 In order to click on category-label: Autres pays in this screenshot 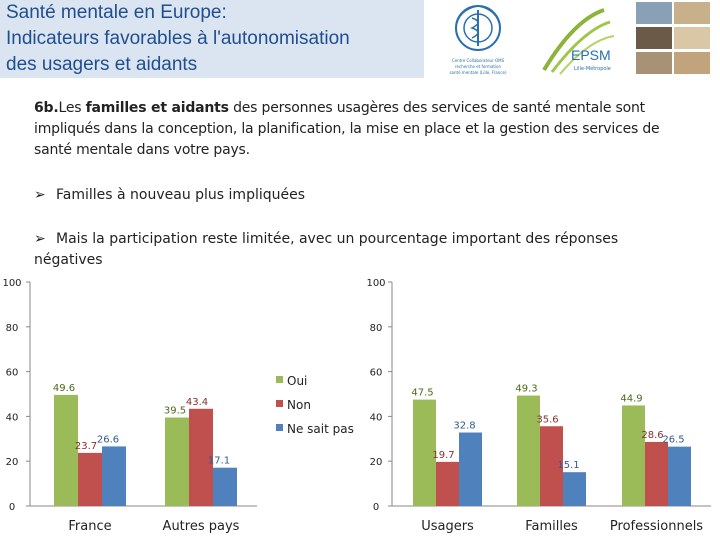, I will do `click(201, 526)`.